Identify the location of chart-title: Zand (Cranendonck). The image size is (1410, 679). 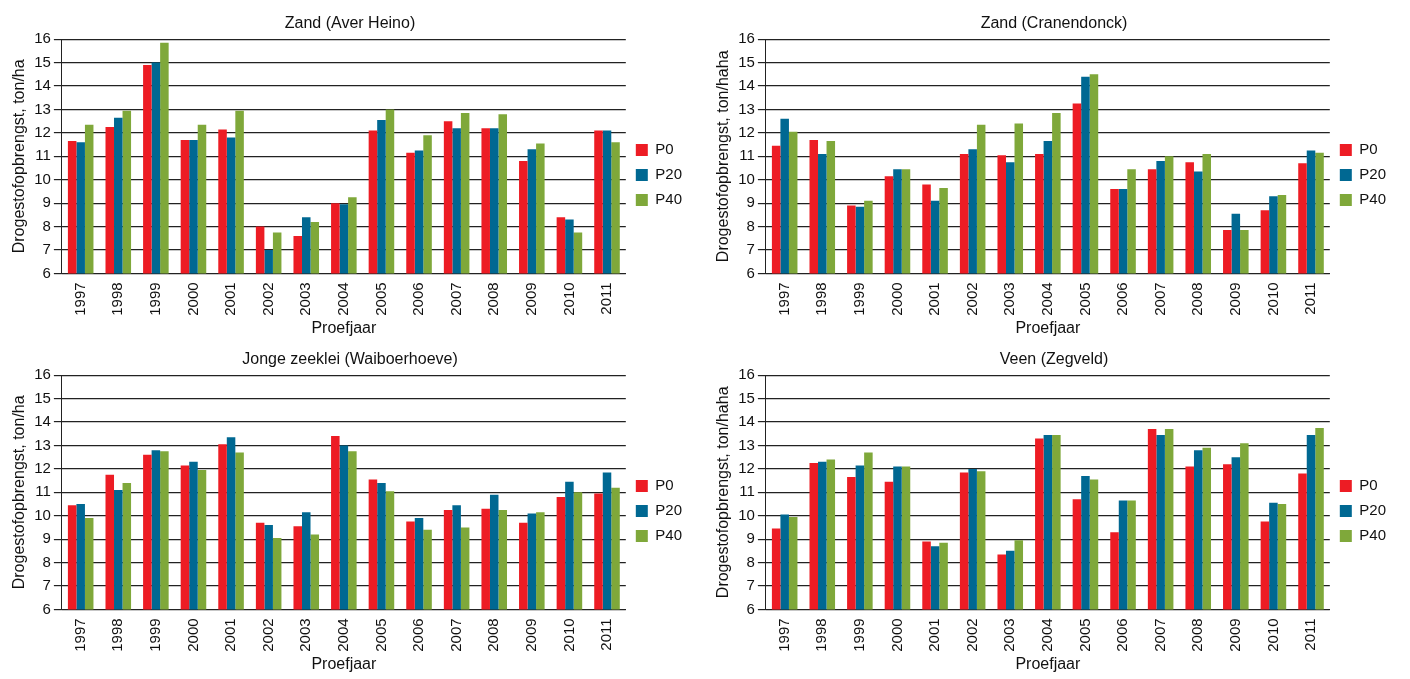
(1054, 23).